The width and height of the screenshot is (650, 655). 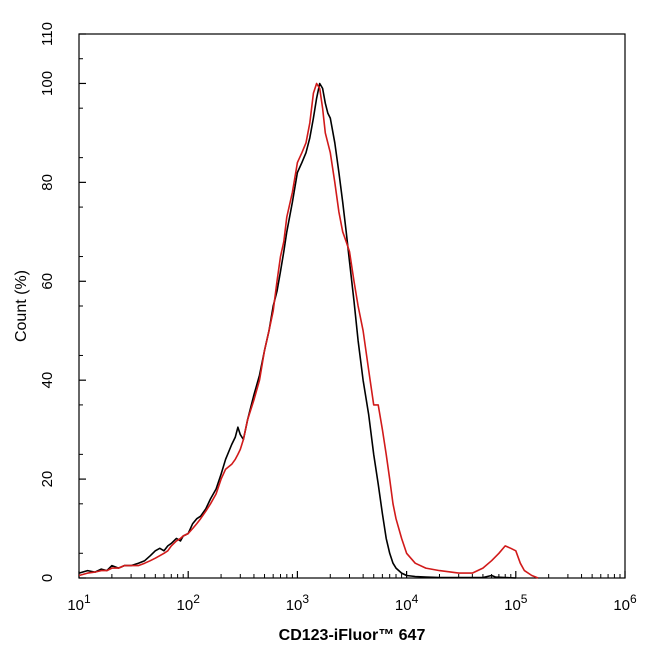 I want to click on y-tick-label: 60, so click(x=47, y=281).